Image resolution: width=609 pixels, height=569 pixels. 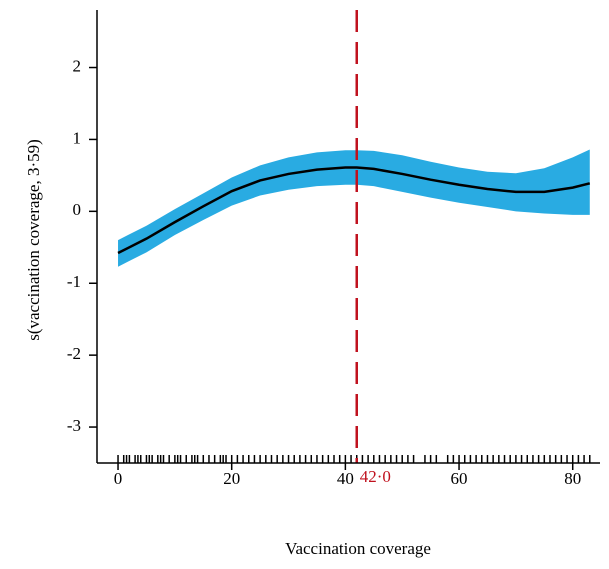 What do you see at coordinates (231, 478) in the screenshot?
I see `x-tick-label: 20` at bounding box center [231, 478].